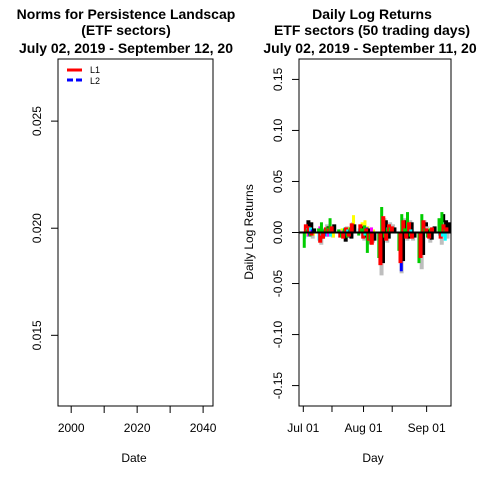 The height and width of the screenshot is (480, 480). Describe the element at coordinates (126, 48) in the screenshot. I see `left-title-line-3: July 02, 2019 - September 12, 20` at that location.